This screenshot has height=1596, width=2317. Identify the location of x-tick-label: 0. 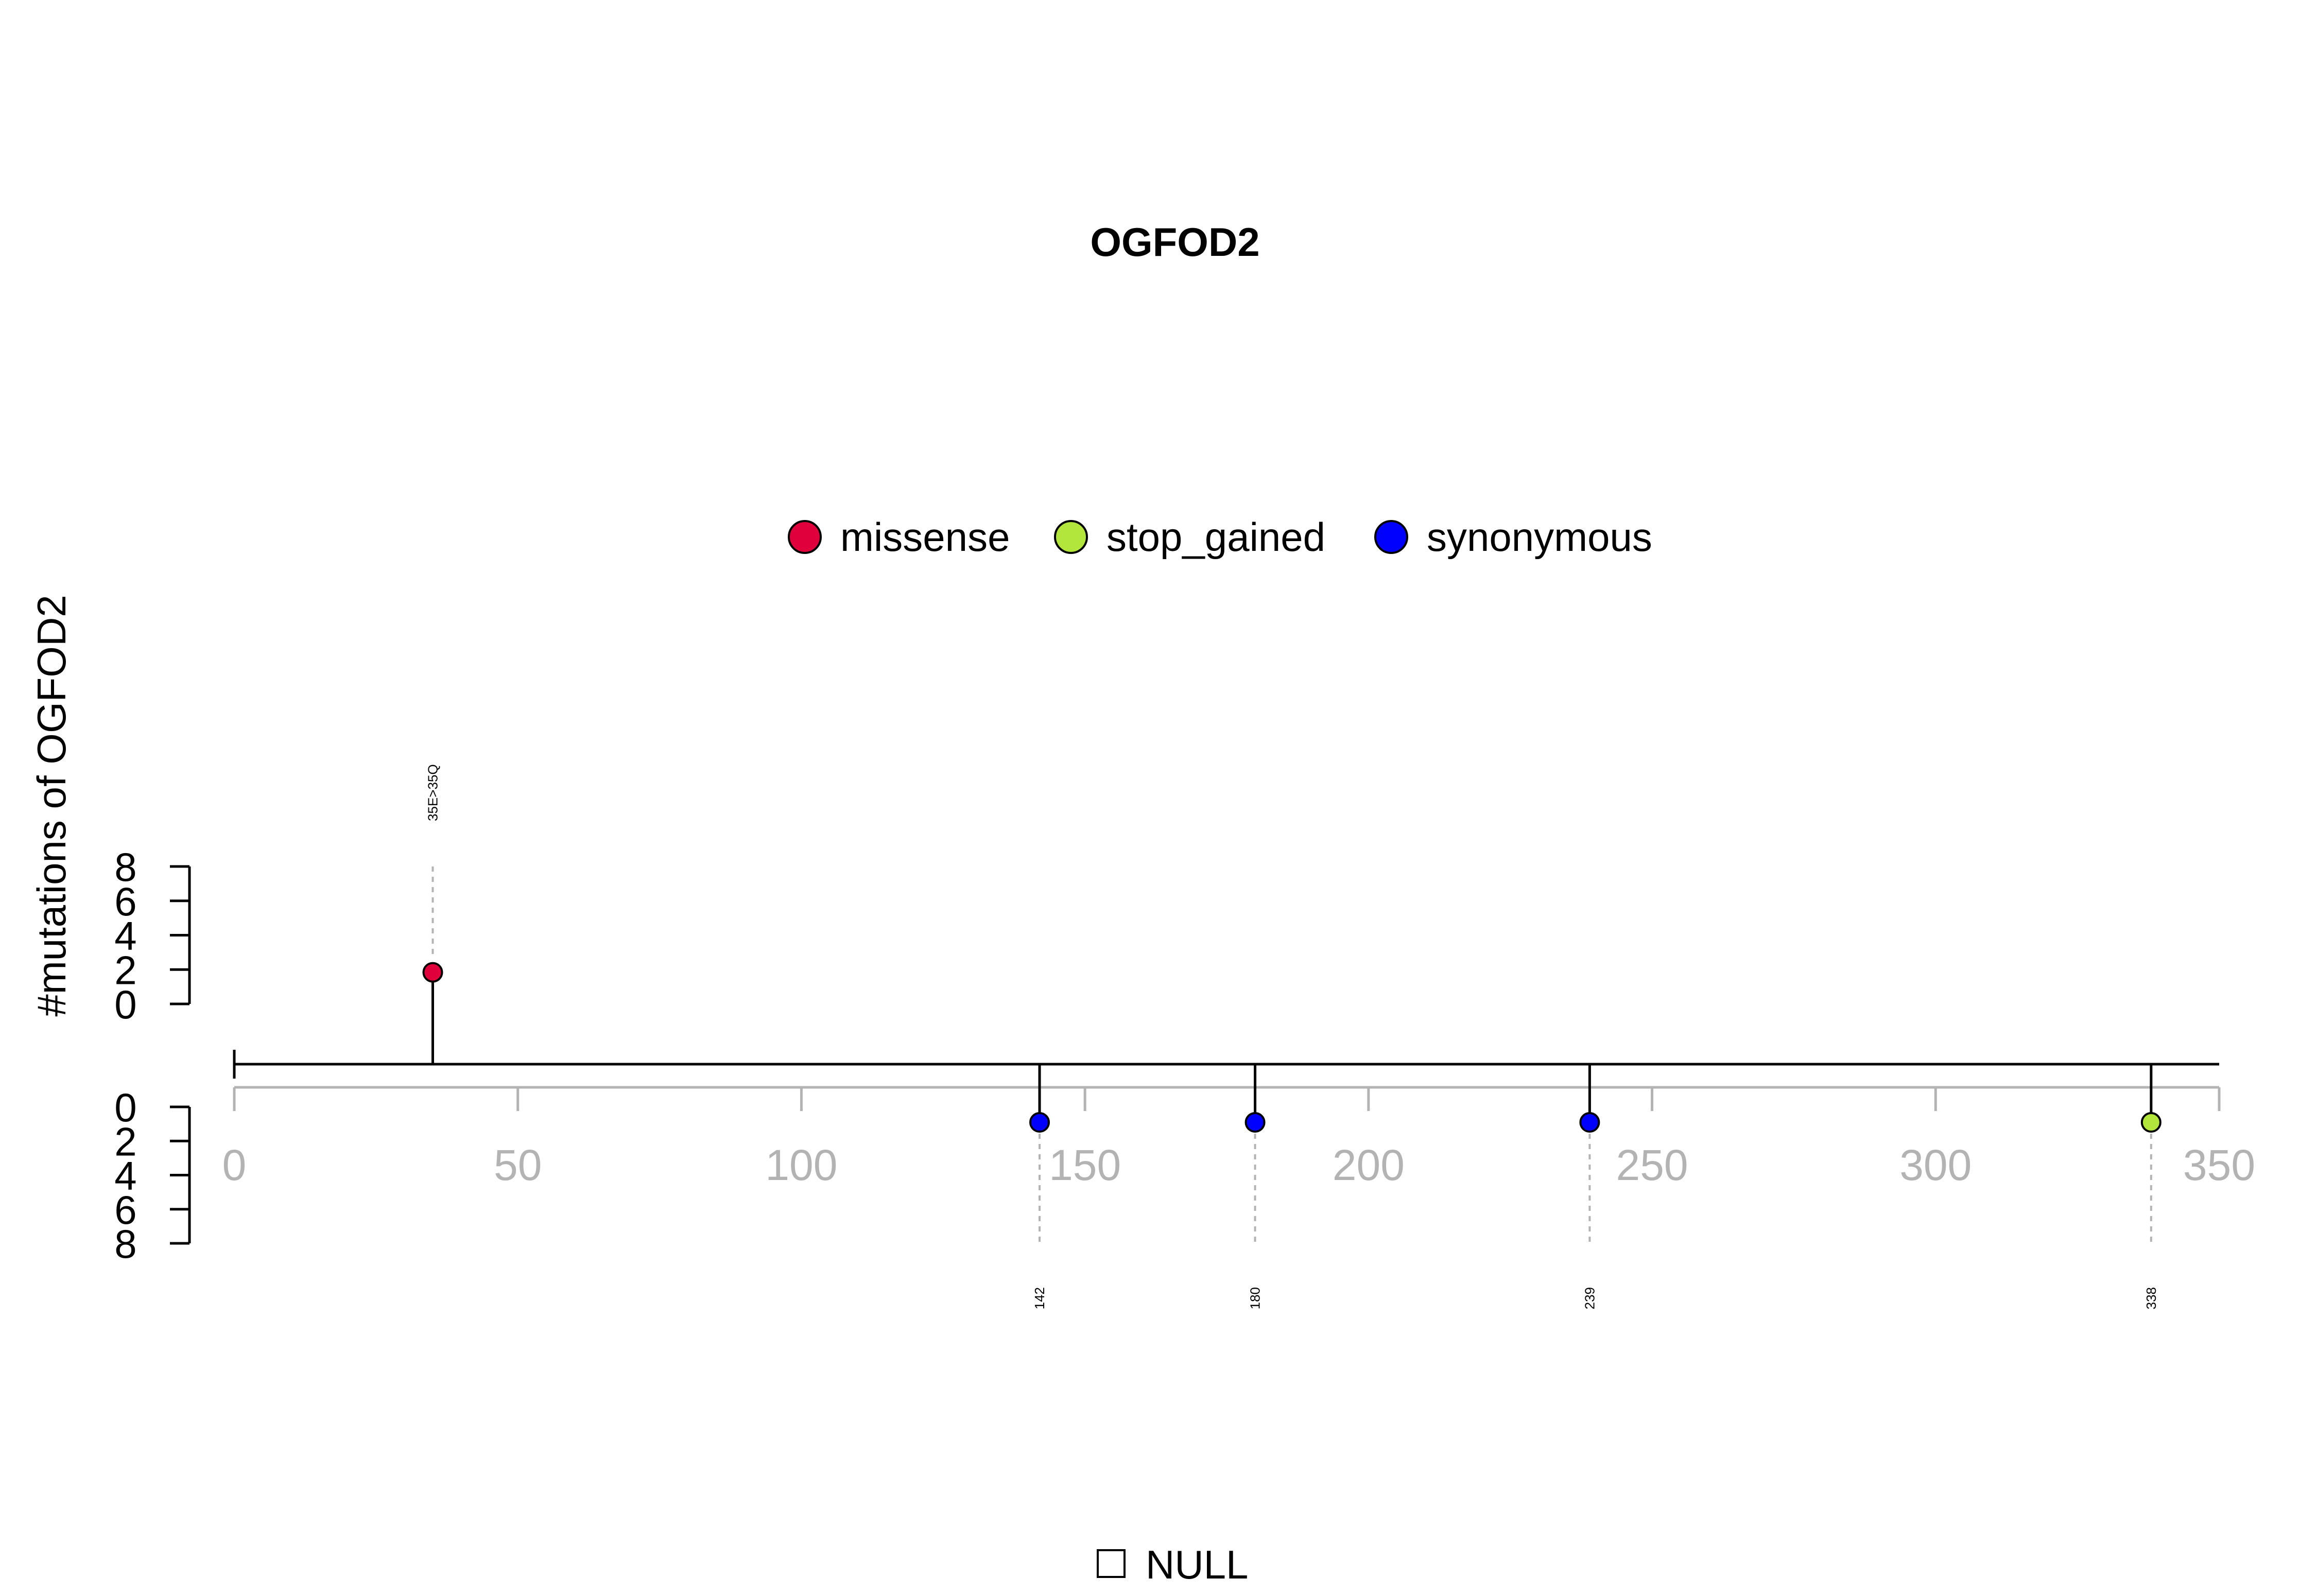
(234, 1165).